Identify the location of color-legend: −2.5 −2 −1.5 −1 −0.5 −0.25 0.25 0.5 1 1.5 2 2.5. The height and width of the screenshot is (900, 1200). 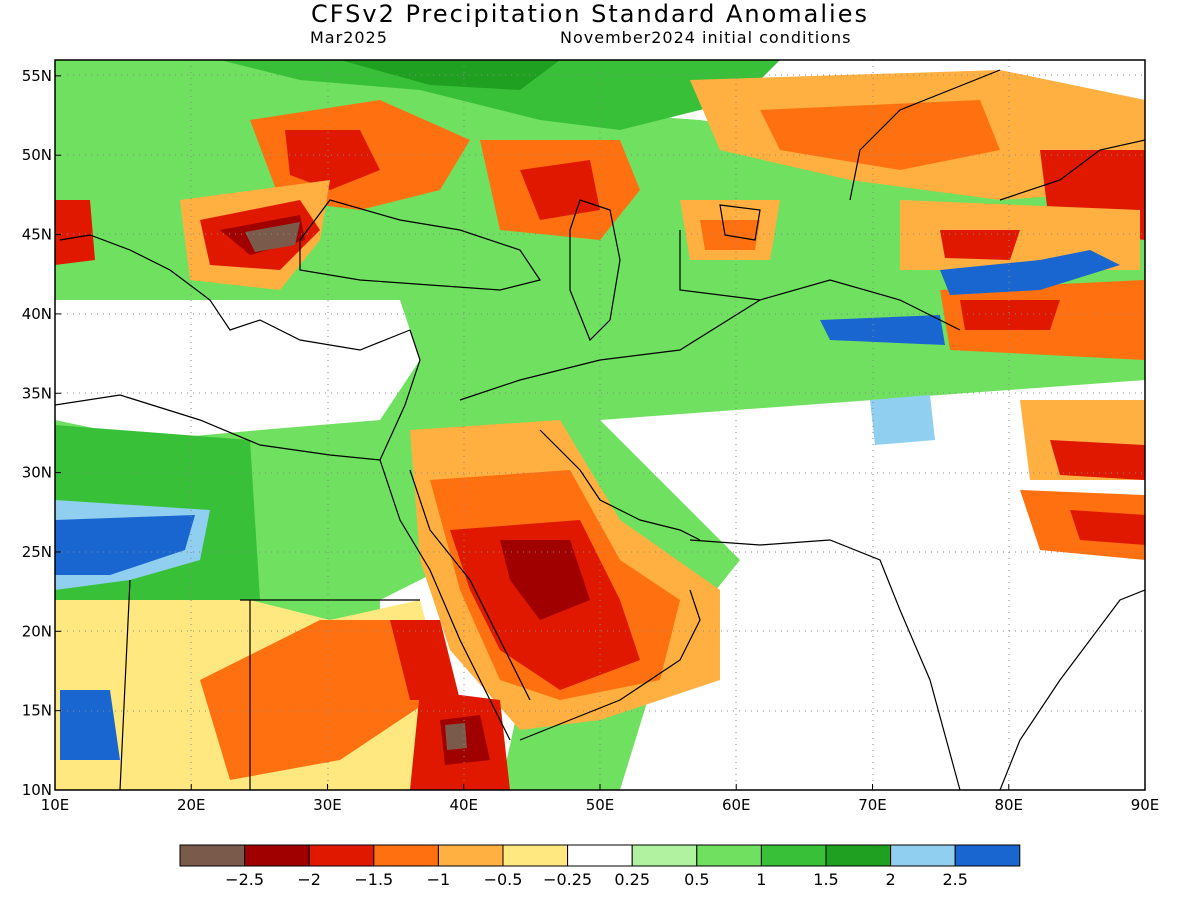
(600, 866).